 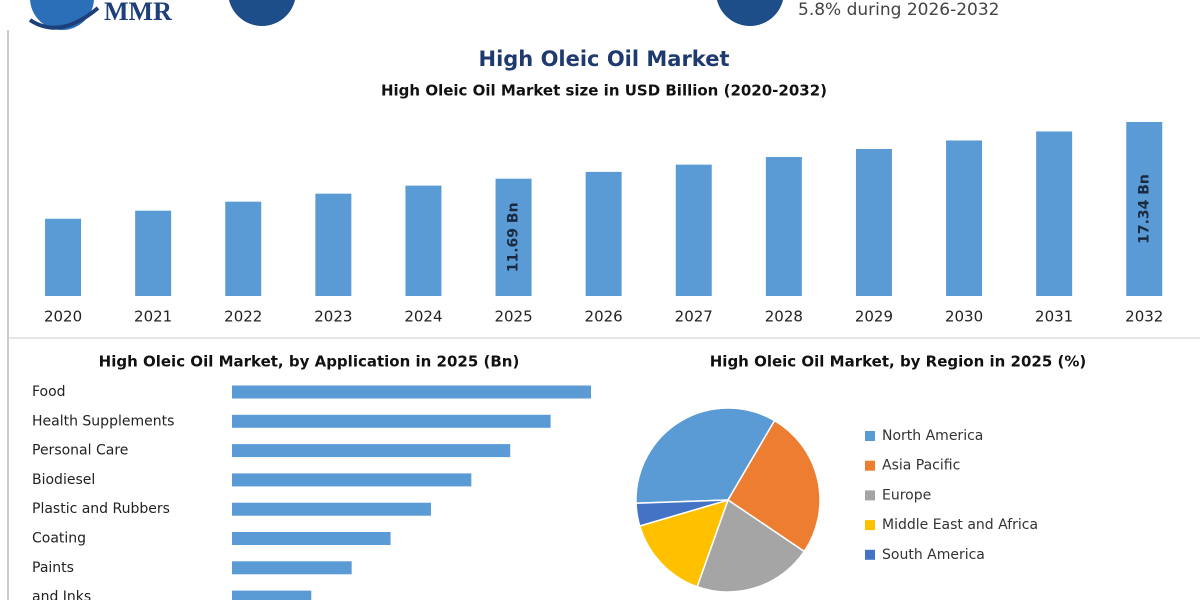 I want to click on x-tick-label: 2023, so click(x=333, y=317).